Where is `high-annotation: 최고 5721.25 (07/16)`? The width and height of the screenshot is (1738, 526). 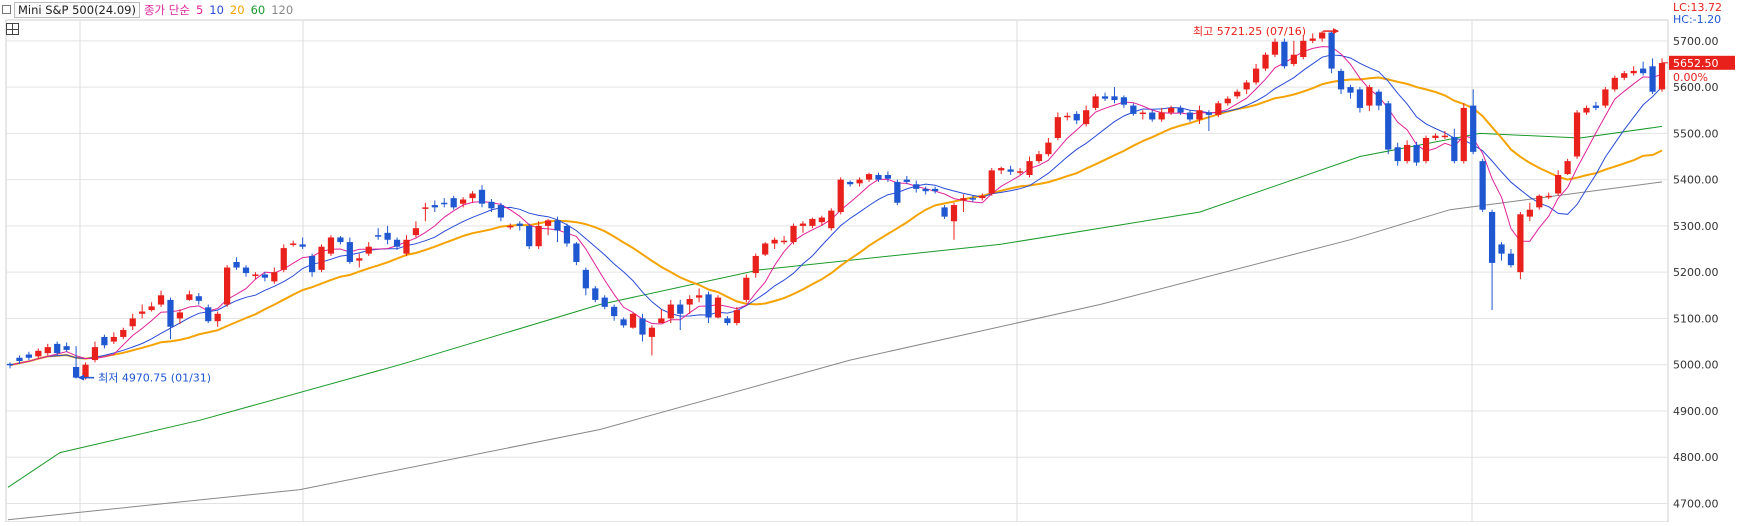 high-annotation: 최고 5721.25 (07/16) is located at coordinates (1249, 31).